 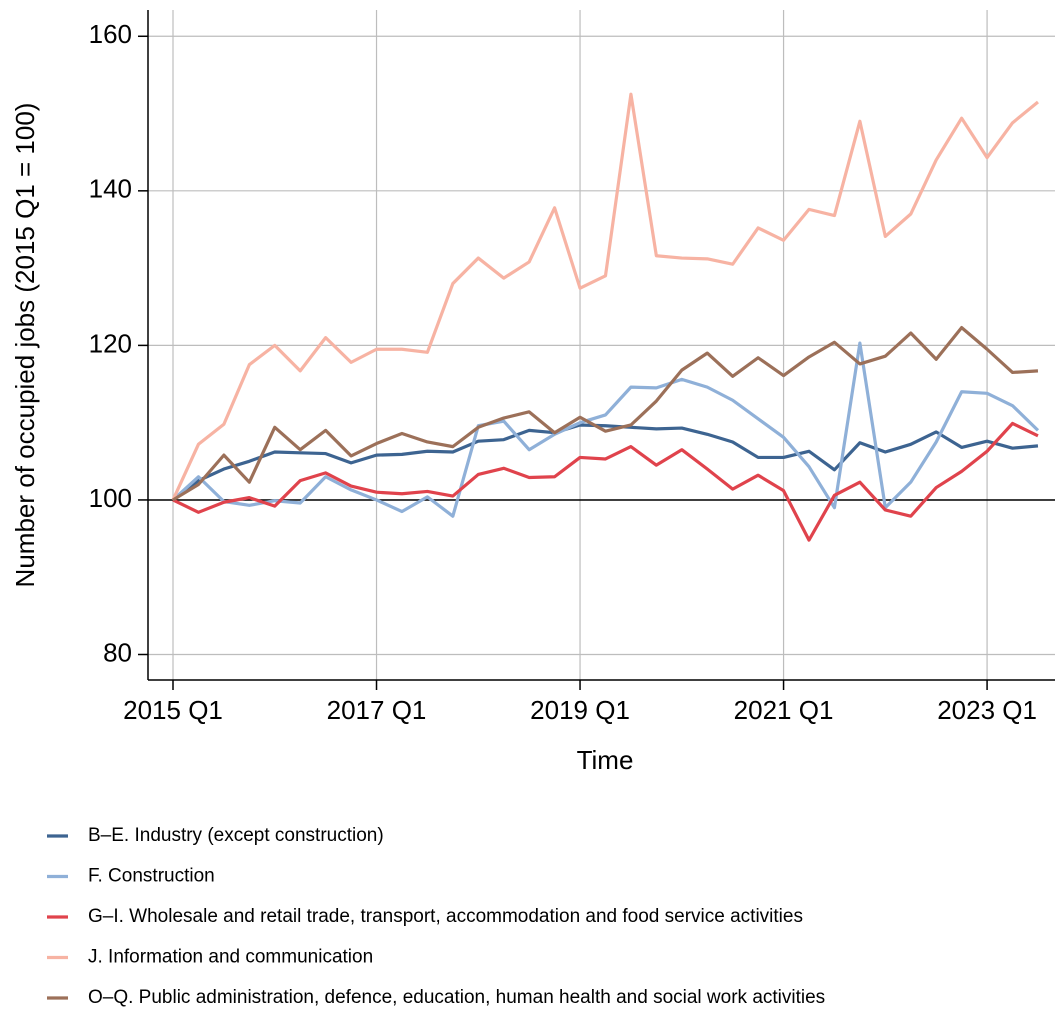 What do you see at coordinates (580, 710) in the screenshot?
I see `x-tick-label: 2019 Q1` at bounding box center [580, 710].